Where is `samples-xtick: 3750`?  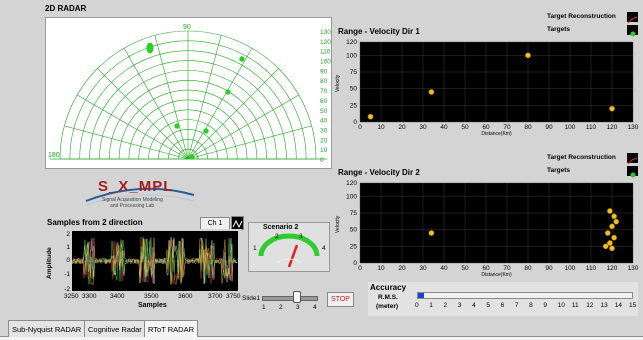
samples-xtick: 3750 is located at coordinates (233, 296).